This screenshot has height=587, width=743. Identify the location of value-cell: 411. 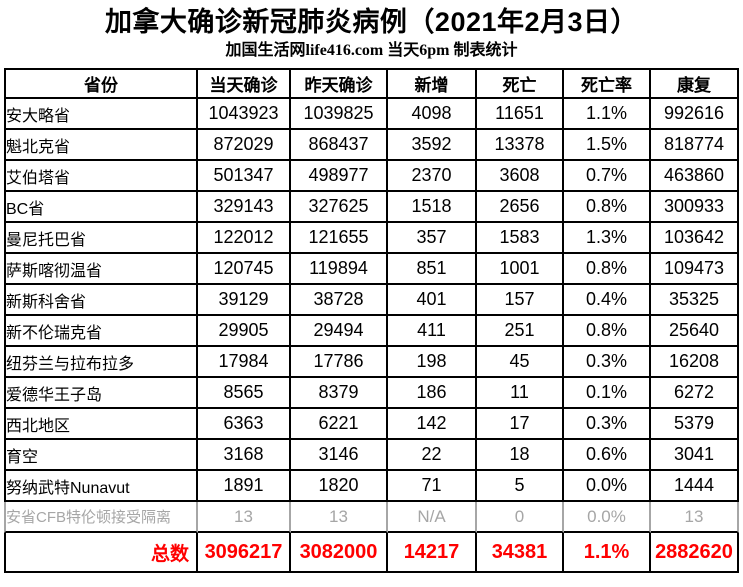
(432, 331).